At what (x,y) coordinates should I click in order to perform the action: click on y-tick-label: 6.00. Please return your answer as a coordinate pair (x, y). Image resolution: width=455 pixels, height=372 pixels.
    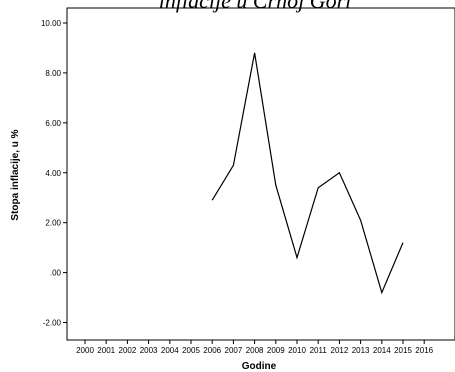
    Looking at the image, I should click on (53, 123).